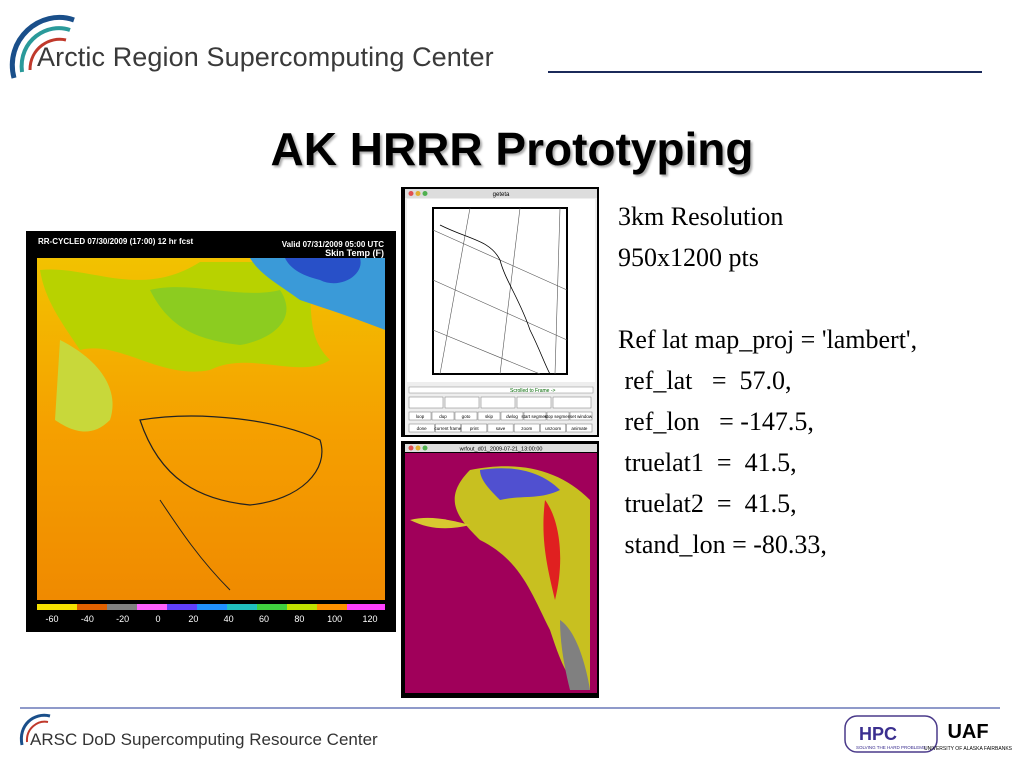 This screenshot has height=768, width=1024. I want to click on plot-area, so click(501, 290).